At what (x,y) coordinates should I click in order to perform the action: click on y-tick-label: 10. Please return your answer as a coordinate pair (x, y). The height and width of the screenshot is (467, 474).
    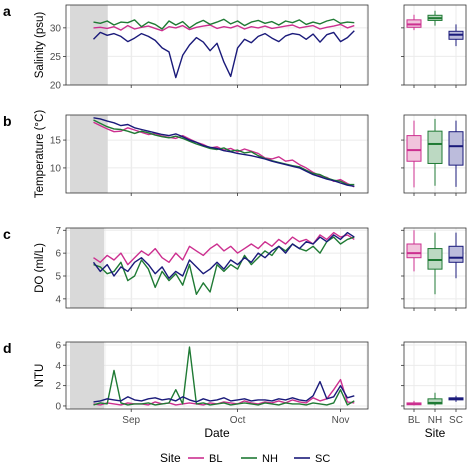
    Looking at the image, I should click on (56, 168).